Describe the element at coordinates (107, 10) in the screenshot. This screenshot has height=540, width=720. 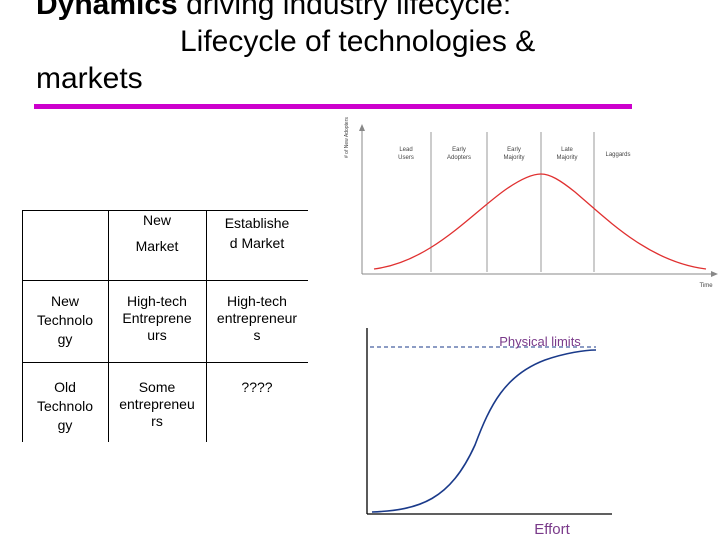
I see `title-bold: Dynamics` at that location.